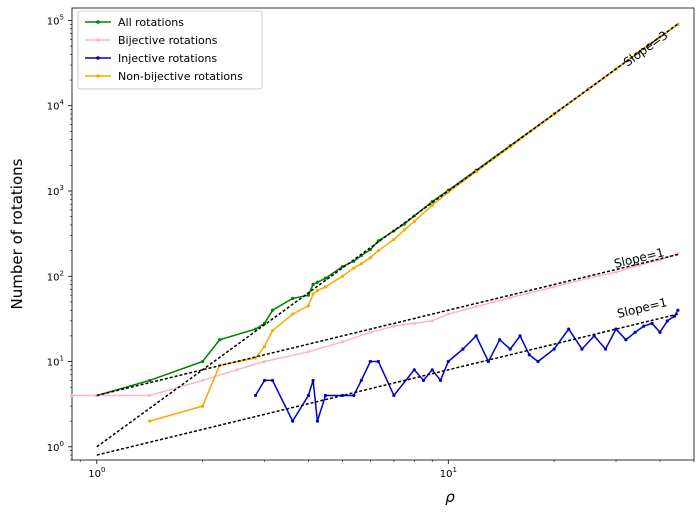  What do you see at coordinates (55, 20) in the screenshot?
I see `y-tick-label-5: 10⁵` at bounding box center [55, 20].